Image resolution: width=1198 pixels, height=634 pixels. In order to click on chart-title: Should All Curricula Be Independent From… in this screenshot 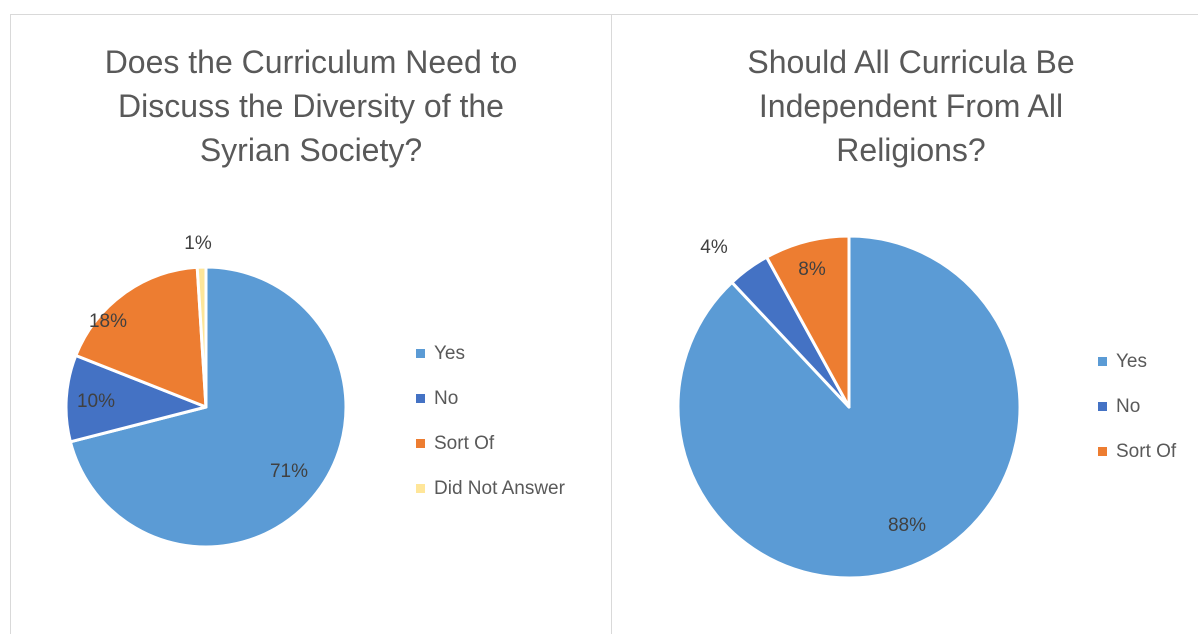, I will do `click(905, 106)`.